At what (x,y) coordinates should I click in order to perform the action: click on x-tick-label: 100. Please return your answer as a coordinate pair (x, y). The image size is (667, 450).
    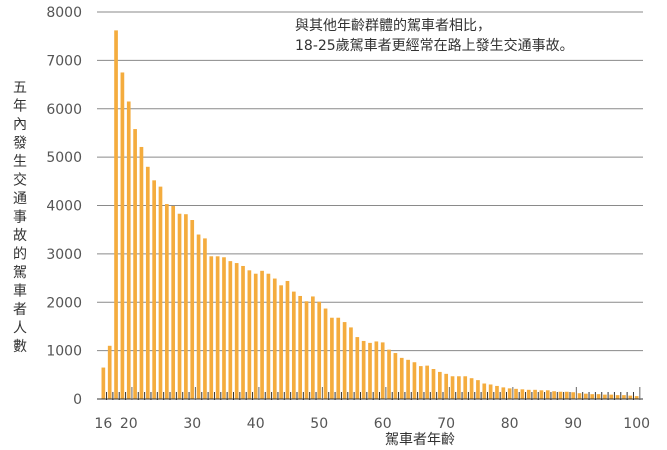
    Looking at the image, I should click on (636, 424).